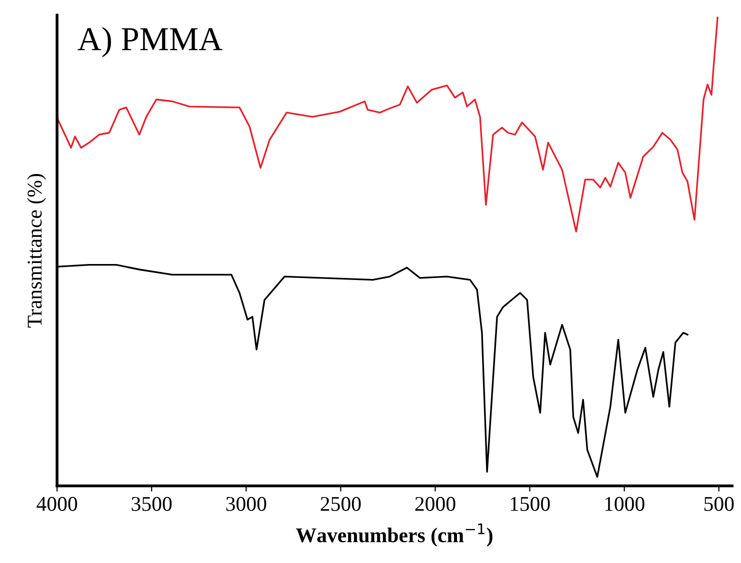 The height and width of the screenshot is (563, 741). Describe the element at coordinates (150, 42) in the screenshot. I see `chart-title: A) PMMA` at that location.